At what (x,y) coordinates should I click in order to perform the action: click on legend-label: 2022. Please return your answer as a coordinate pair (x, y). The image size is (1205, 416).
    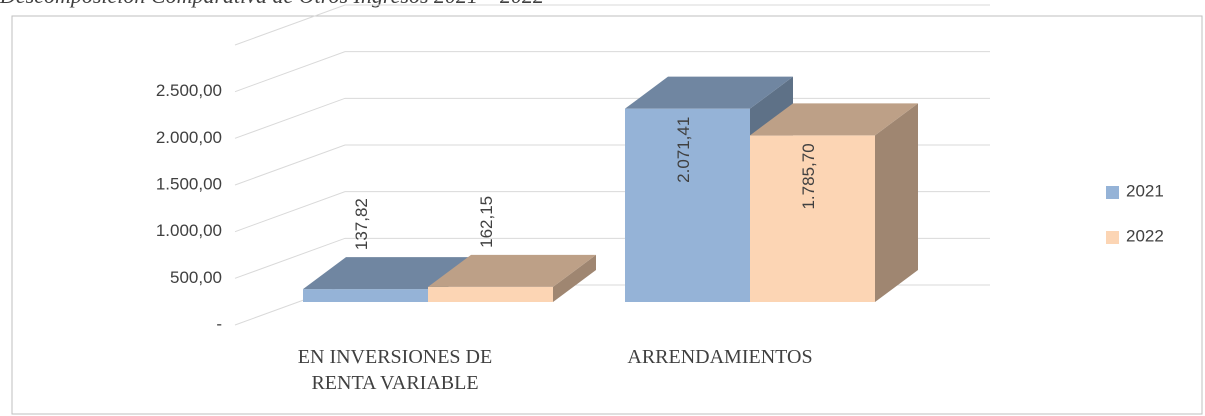
    Looking at the image, I should click on (1145, 235).